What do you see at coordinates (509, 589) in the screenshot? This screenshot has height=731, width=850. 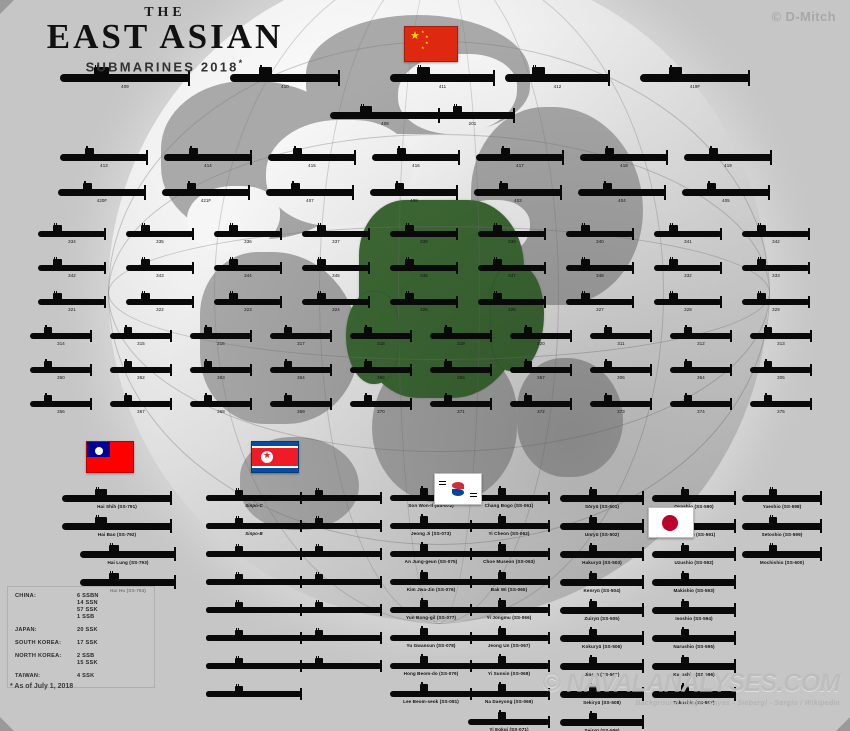 I see `submarine-label: Bak Wi (SS-065)` at bounding box center [509, 589].